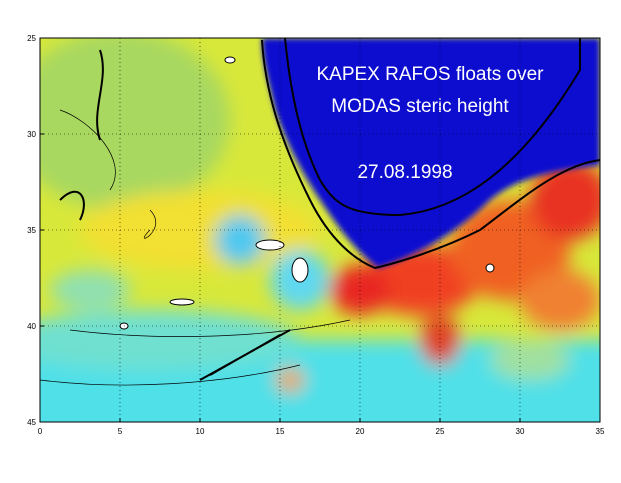  I want to click on x-tick-label: 20, so click(360, 431).